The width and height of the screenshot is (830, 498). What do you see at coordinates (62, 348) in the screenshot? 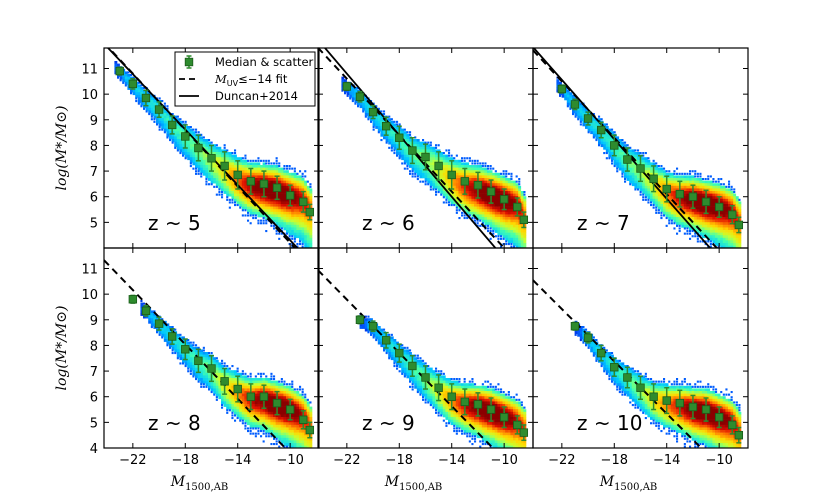
I see `y-axis-label: log(M*/M⊙)` at bounding box center [62, 348].